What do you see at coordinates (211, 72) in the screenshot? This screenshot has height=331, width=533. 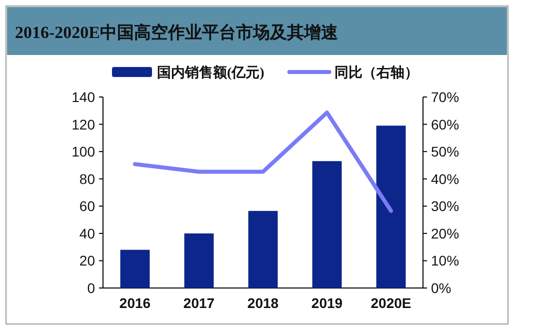 I see `legend-label: 国内销售额(亿元)` at bounding box center [211, 72].